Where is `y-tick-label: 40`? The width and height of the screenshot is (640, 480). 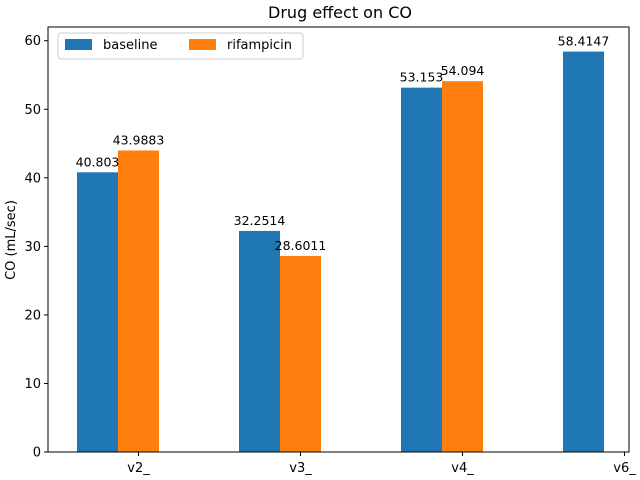
y-tick-label: 40 is located at coordinates (32, 178).